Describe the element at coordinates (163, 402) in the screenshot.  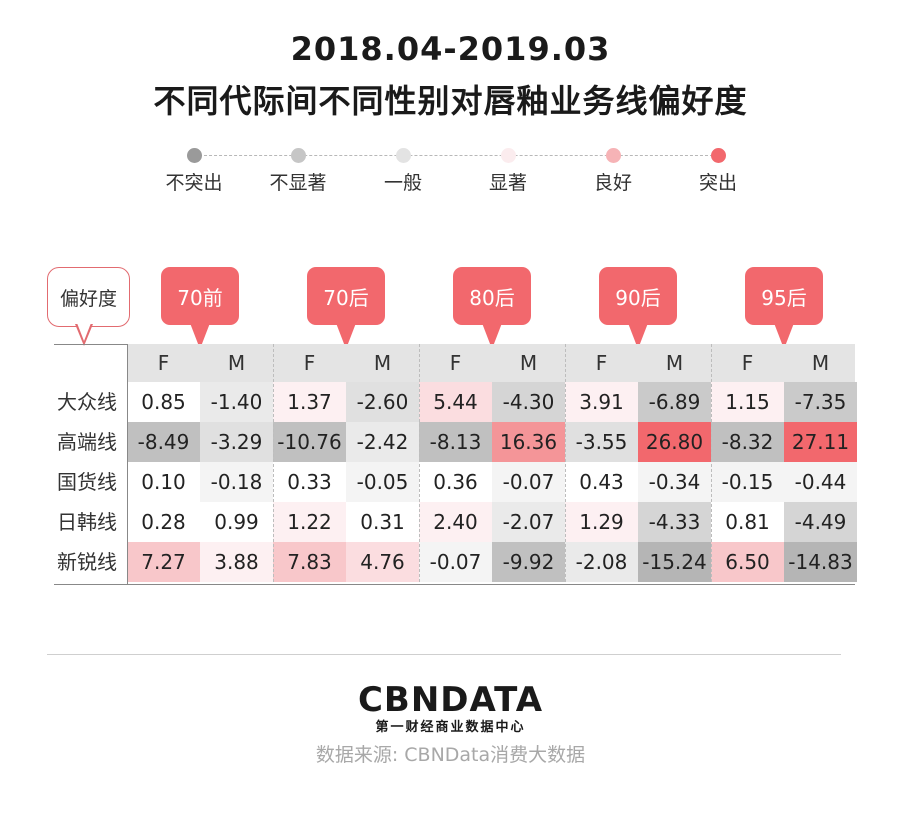
I see `heatmap-cell: 0.85` at that location.